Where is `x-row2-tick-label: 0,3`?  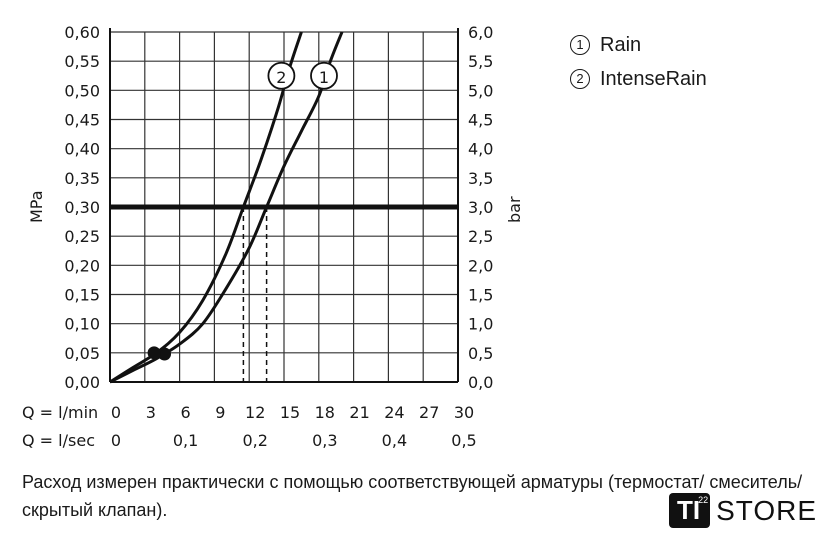
x-row2-tick-label: 0,3 is located at coordinates (324, 440).